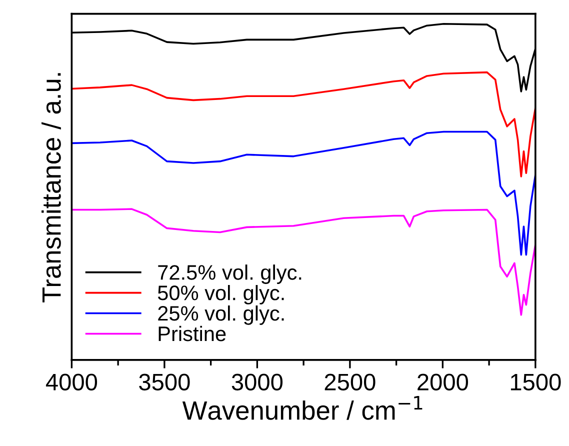  Describe the element at coordinates (221, 294) in the screenshot. I see `legend-label: 50% vol. glyc.` at that location.